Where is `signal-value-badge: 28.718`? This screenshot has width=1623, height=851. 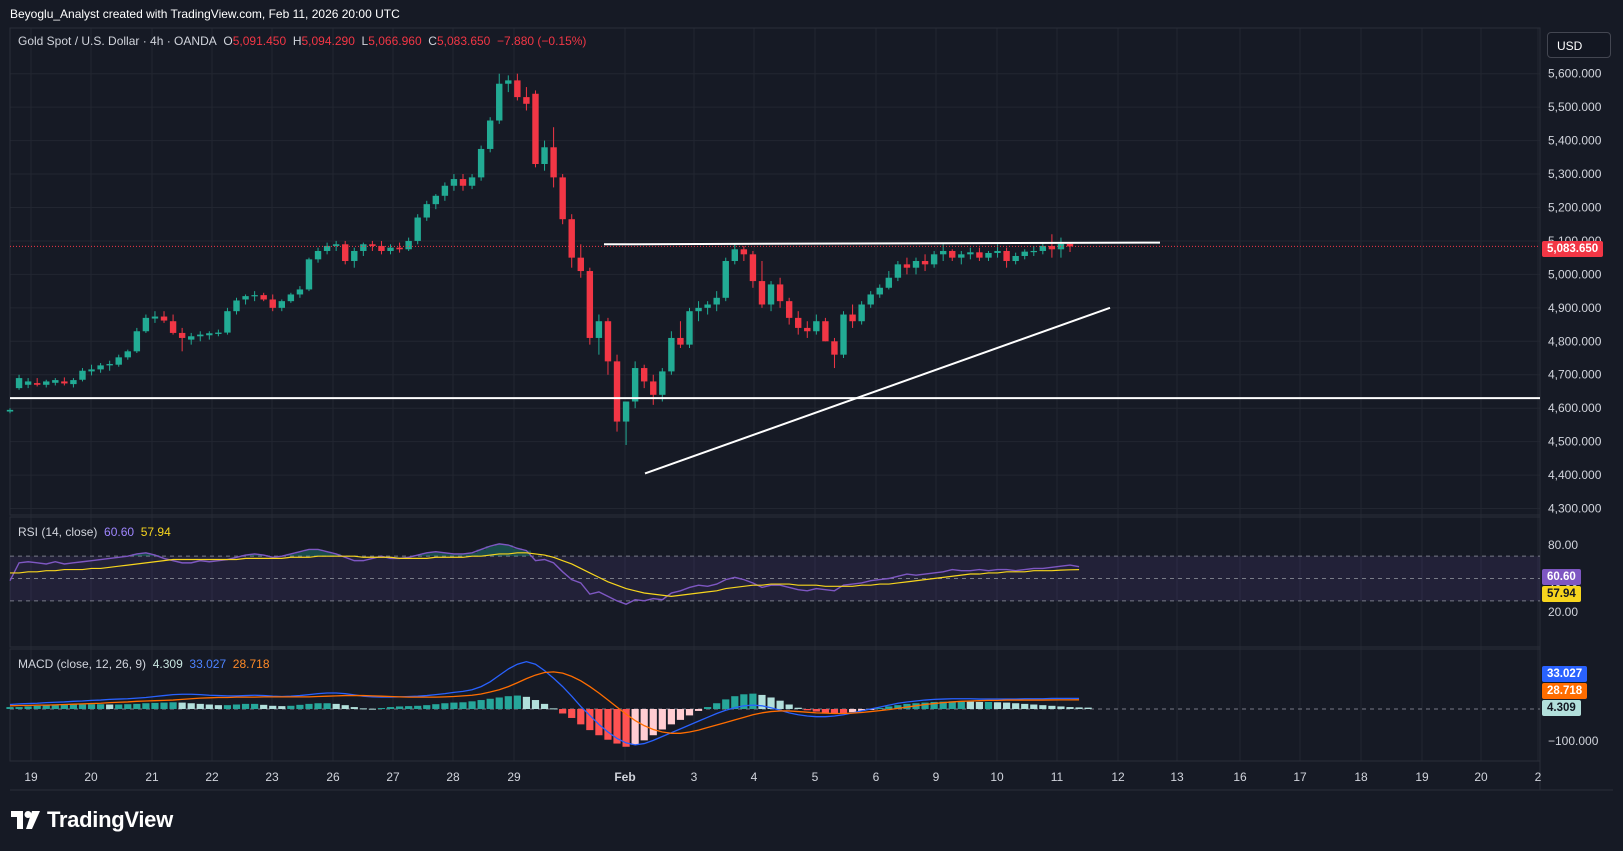 signal-value-badge: 28.718 is located at coordinates (1565, 691).